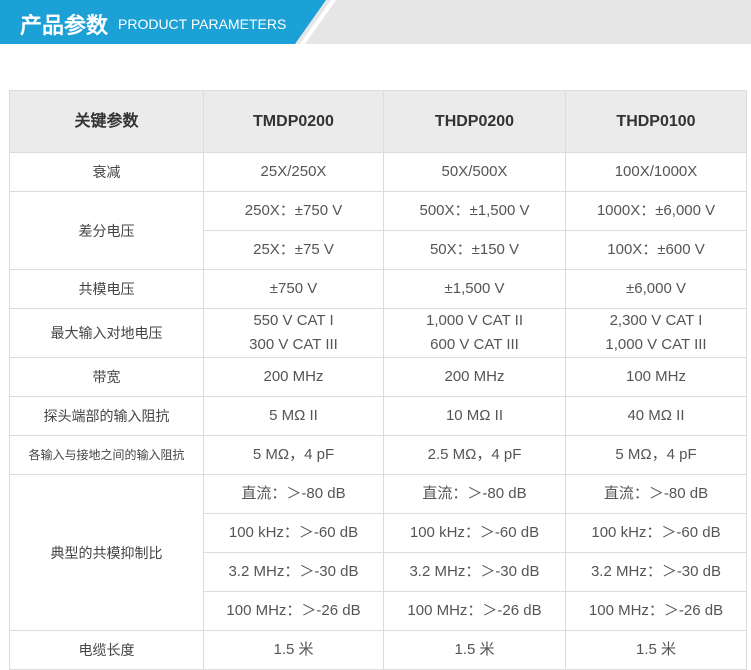 The image size is (751, 670). Describe the element at coordinates (474, 455) in the screenshot. I see `cell: 2.5 MΩ，4 pF` at that location.